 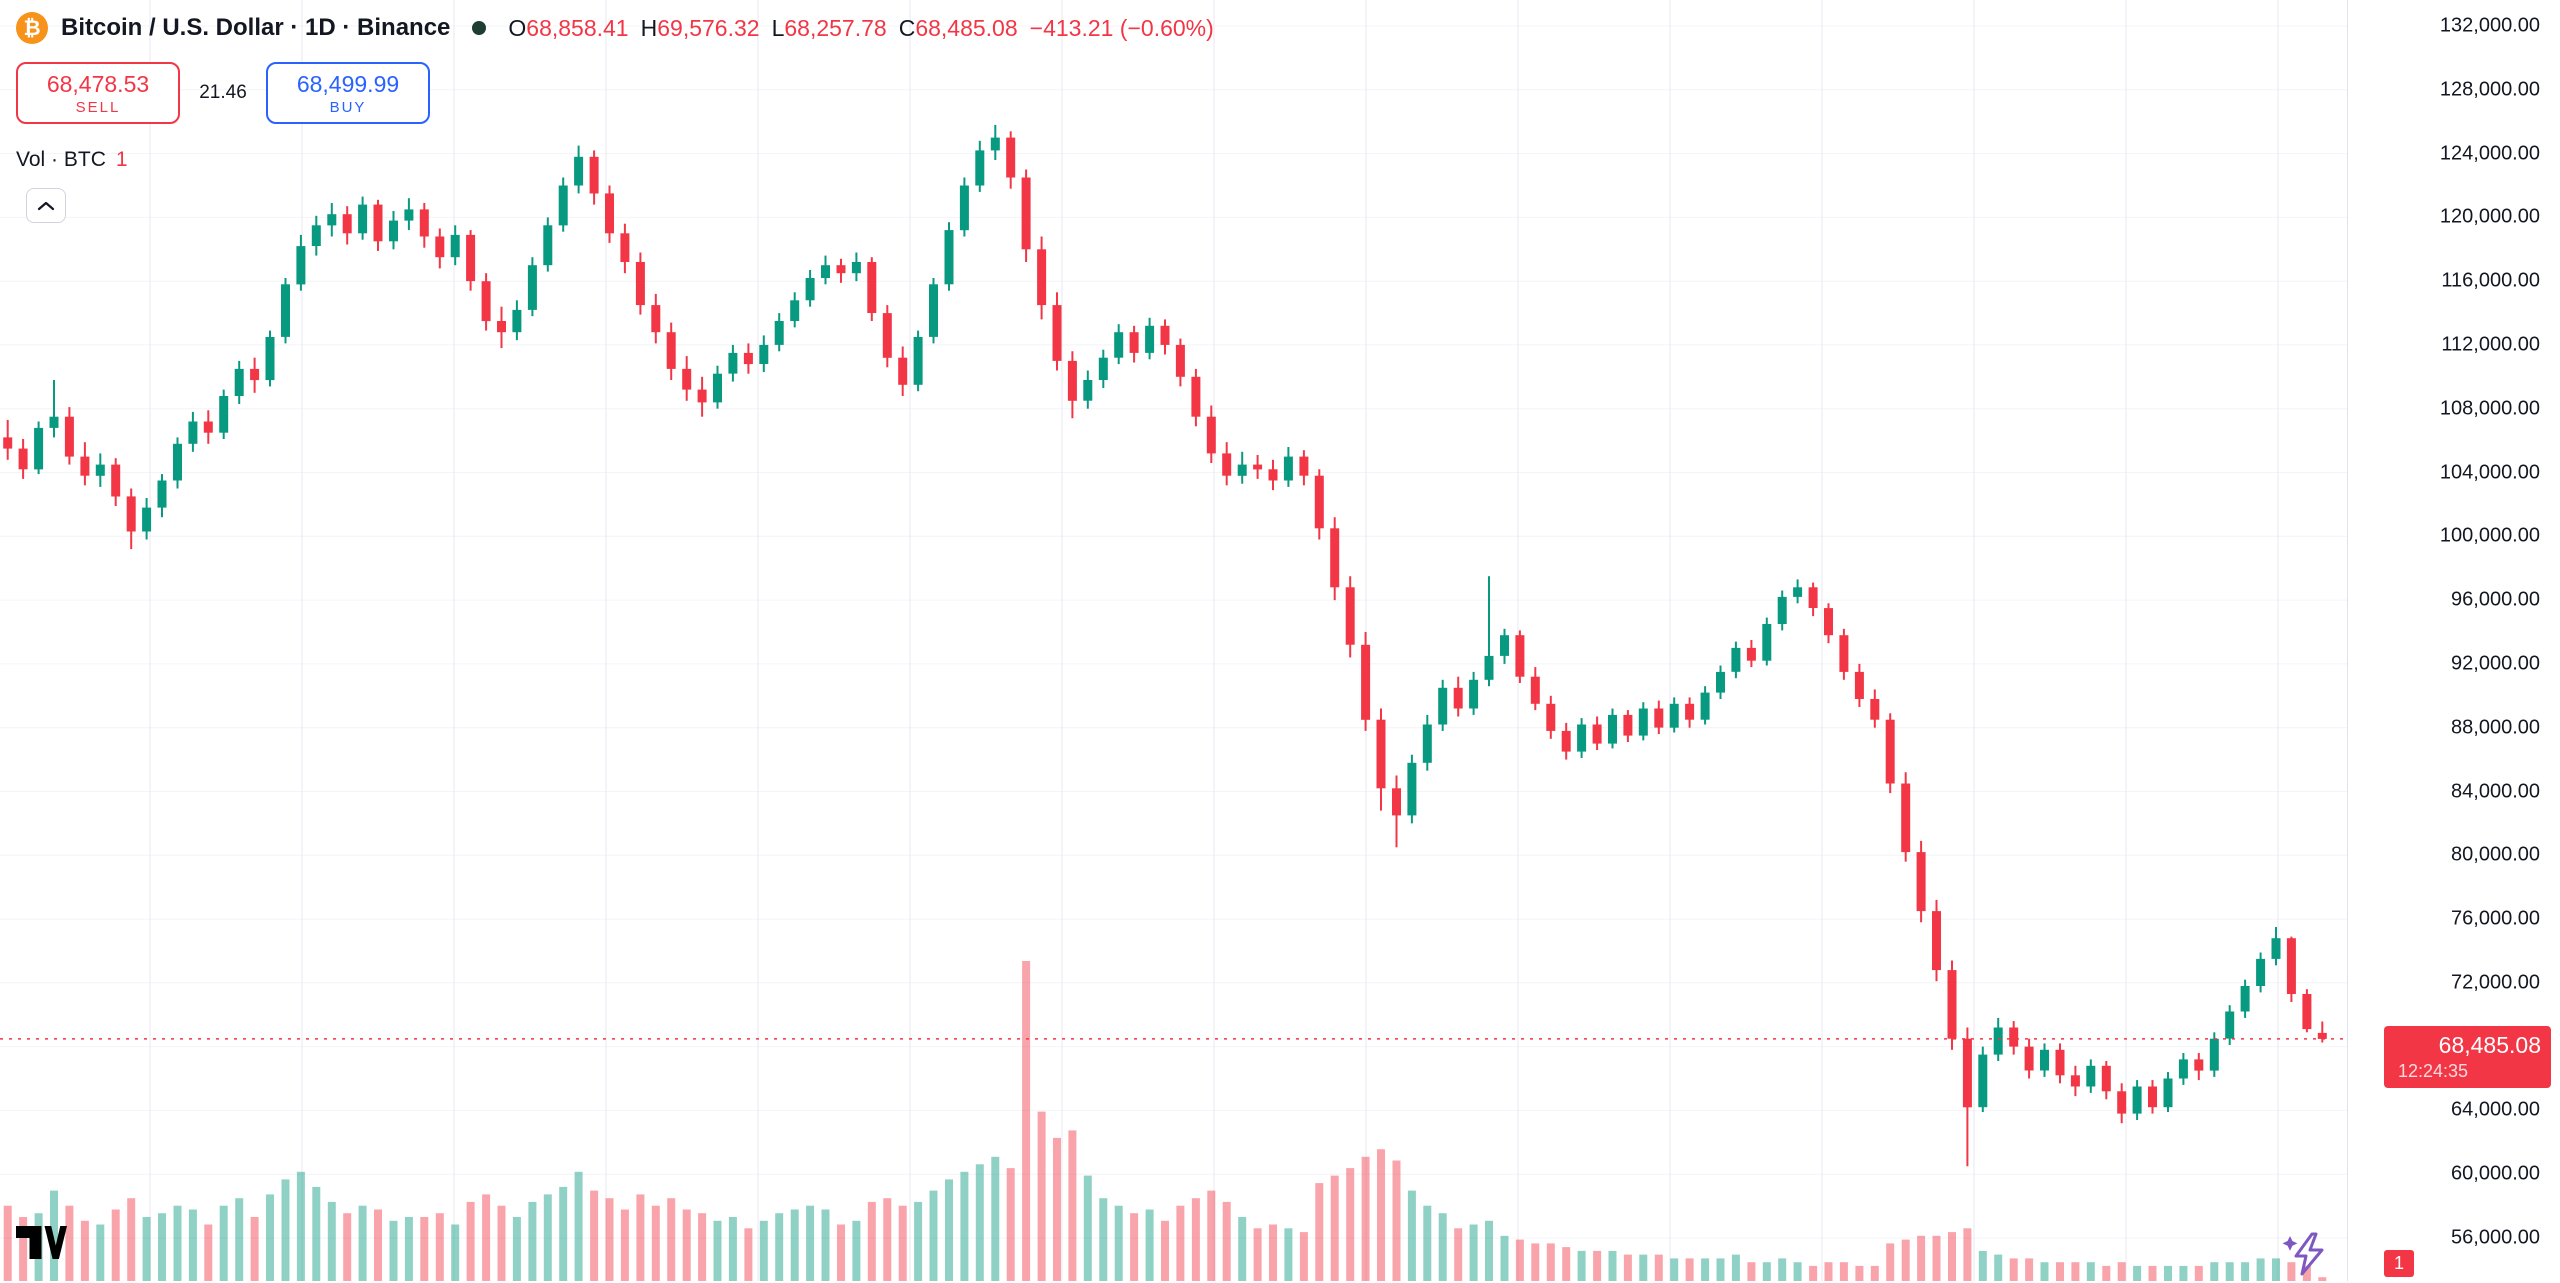 I want to click on sell-button: 68,478.53 SELL, so click(x=98, y=93).